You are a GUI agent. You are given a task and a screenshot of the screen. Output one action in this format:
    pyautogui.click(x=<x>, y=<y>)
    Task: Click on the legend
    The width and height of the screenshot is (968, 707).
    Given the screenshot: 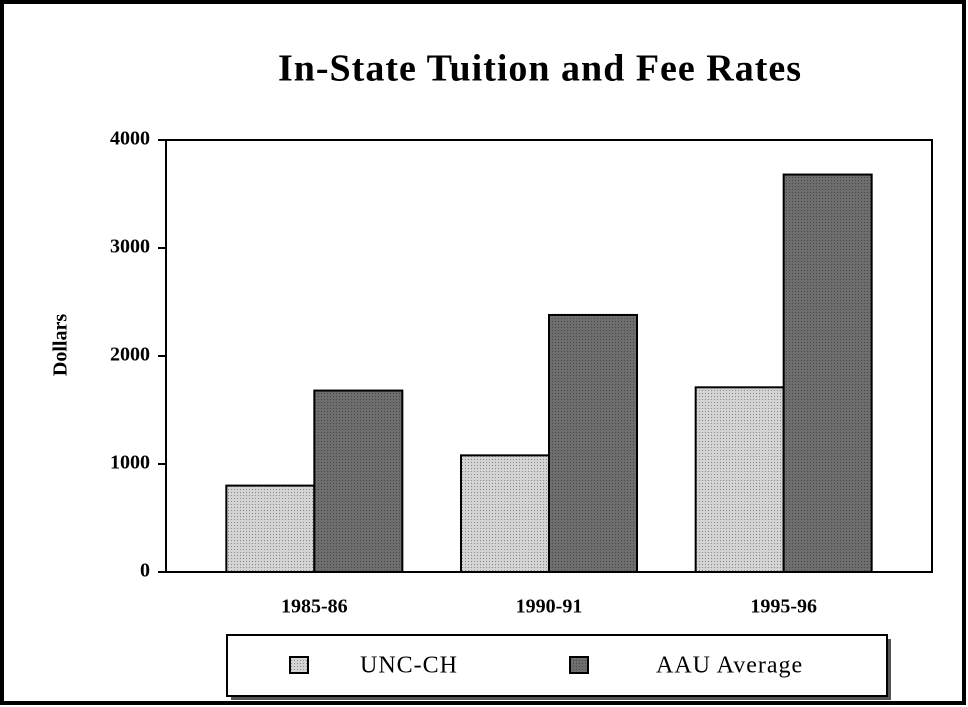 What is the action you would take?
    pyautogui.click(x=558, y=667)
    